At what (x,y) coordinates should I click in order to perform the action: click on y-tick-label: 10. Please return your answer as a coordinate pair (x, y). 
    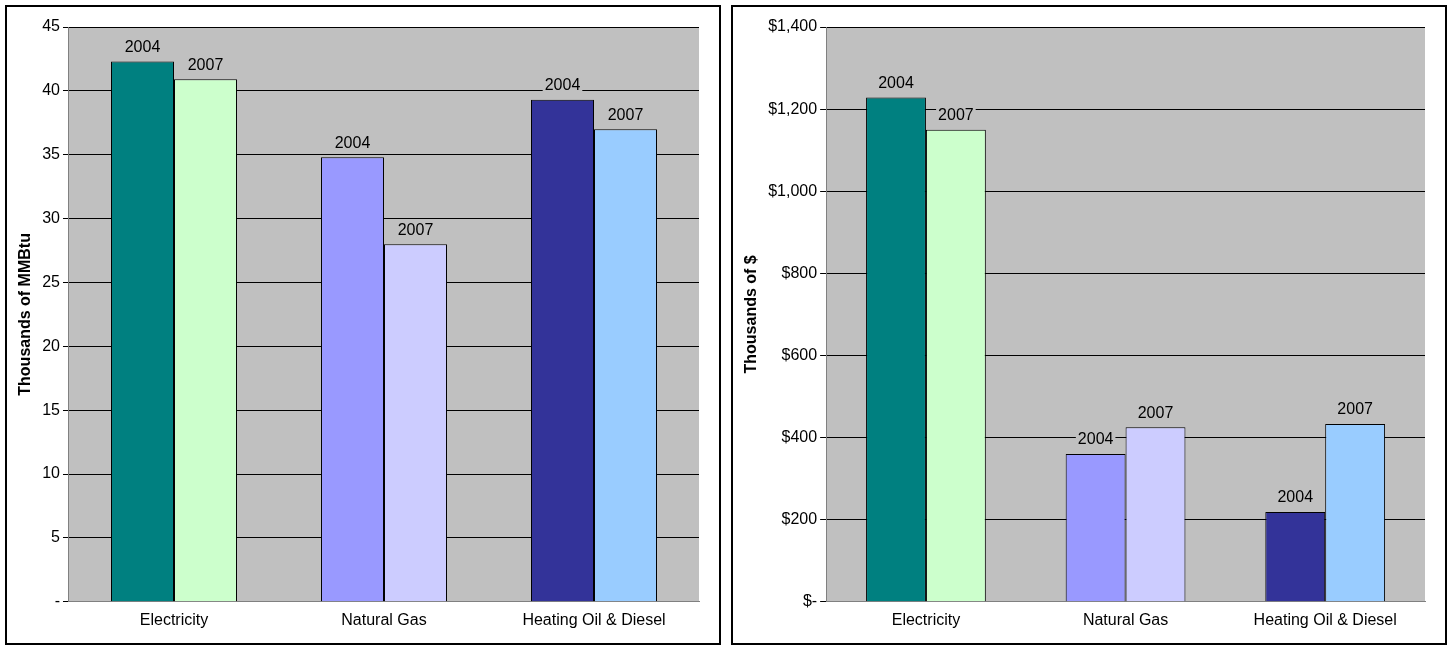
    Looking at the image, I should click on (51, 473).